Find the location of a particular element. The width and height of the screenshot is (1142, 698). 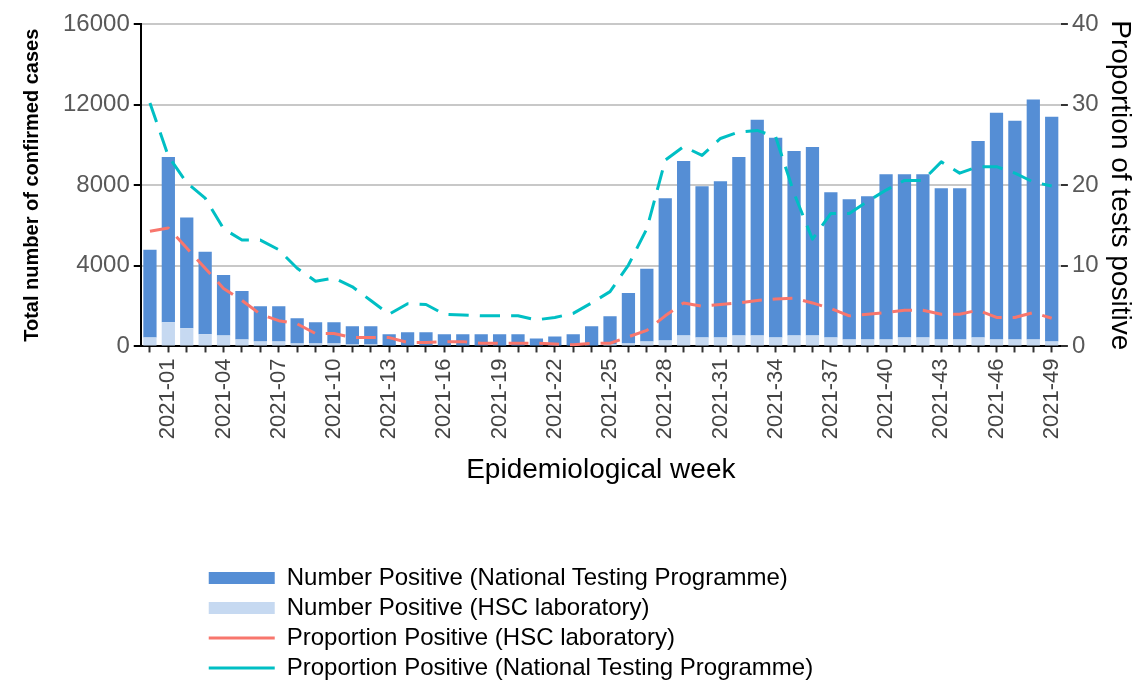

x-tick-label: 2021-19 is located at coordinates (498, 399).